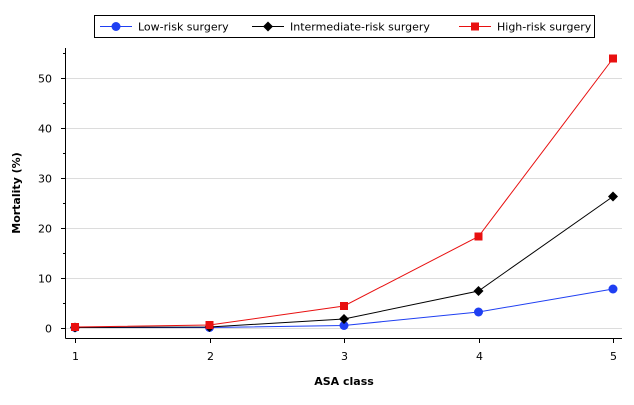 This screenshot has height=405, width=634. I want to click on y-tick-label: 50, so click(45, 79).